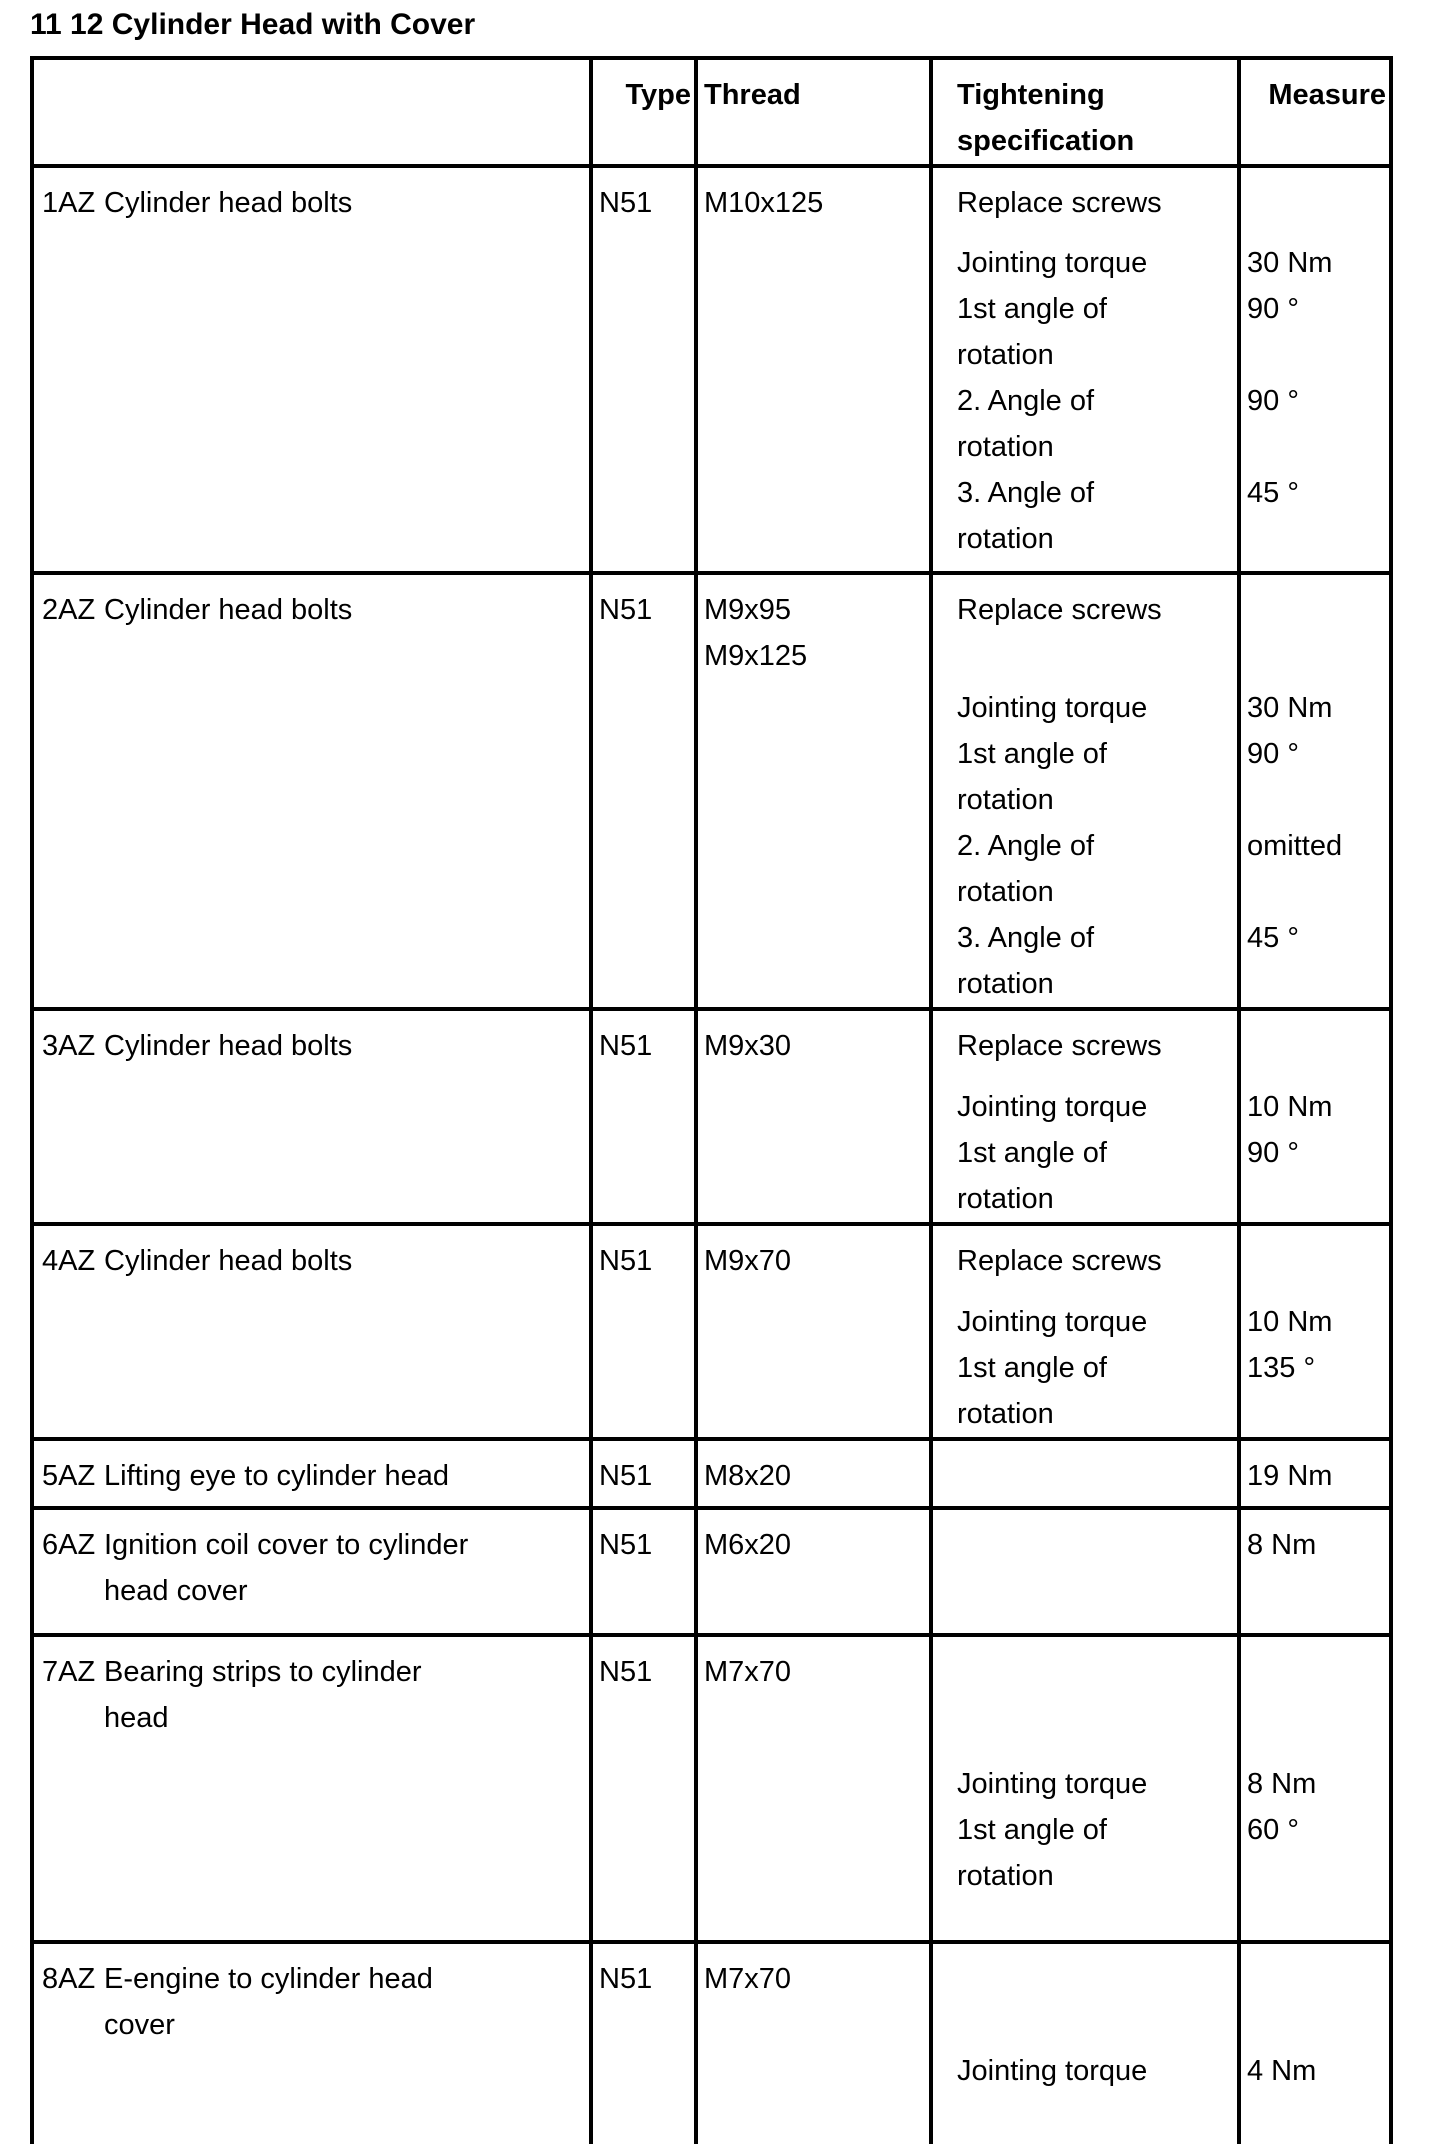 Image resolution: width=1456 pixels, height=2144 pixels. Describe the element at coordinates (263, 1672) in the screenshot. I see `label-line: Bearing strips to cylinder` at that location.